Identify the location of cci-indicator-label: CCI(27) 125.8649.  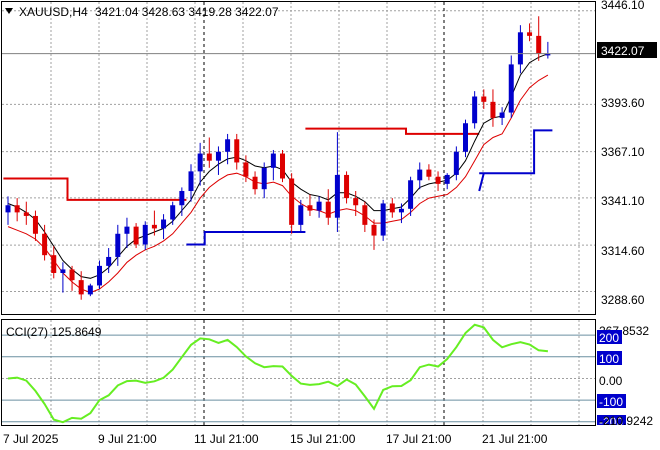
(54, 332).